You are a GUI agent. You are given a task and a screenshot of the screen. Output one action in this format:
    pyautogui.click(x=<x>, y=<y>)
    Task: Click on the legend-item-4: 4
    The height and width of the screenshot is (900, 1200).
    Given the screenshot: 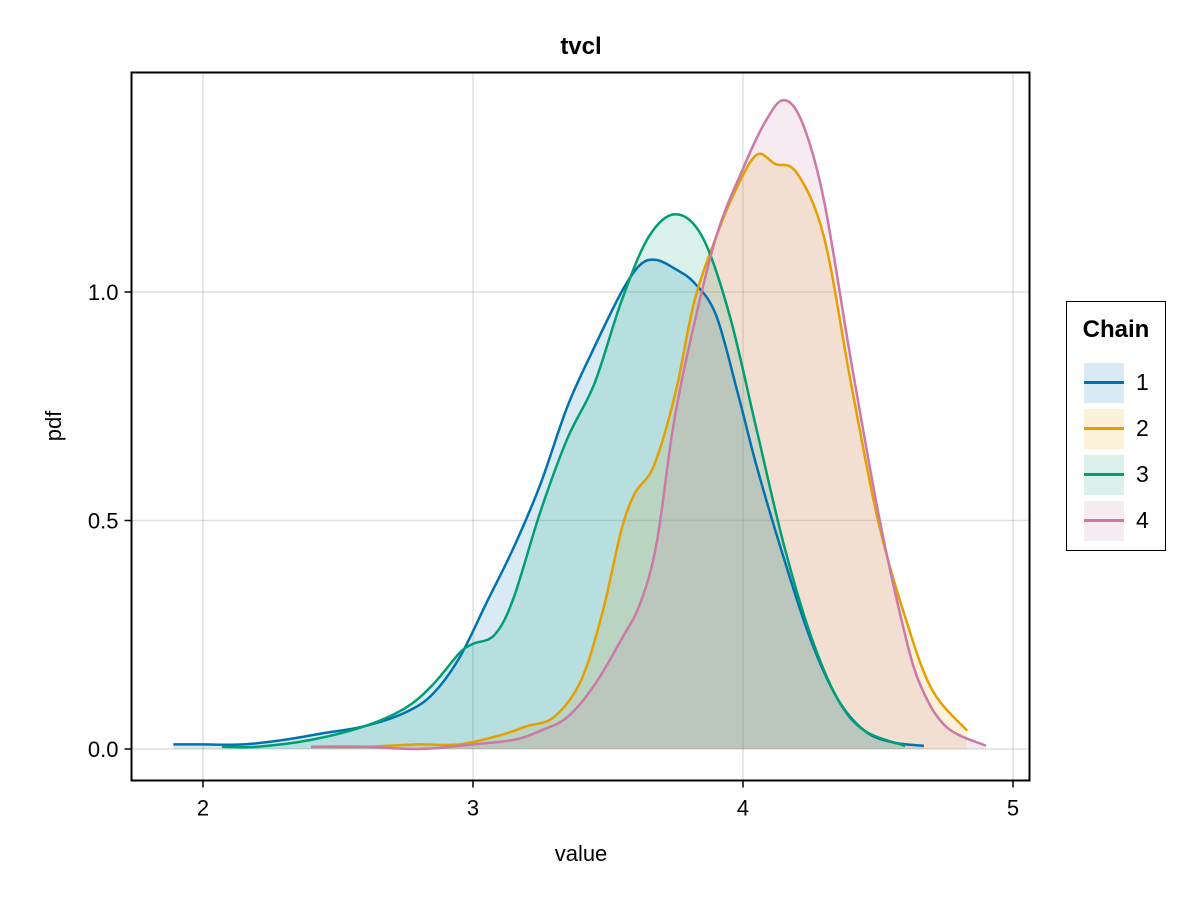 What is the action you would take?
    pyautogui.click(x=1124, y=521)
    